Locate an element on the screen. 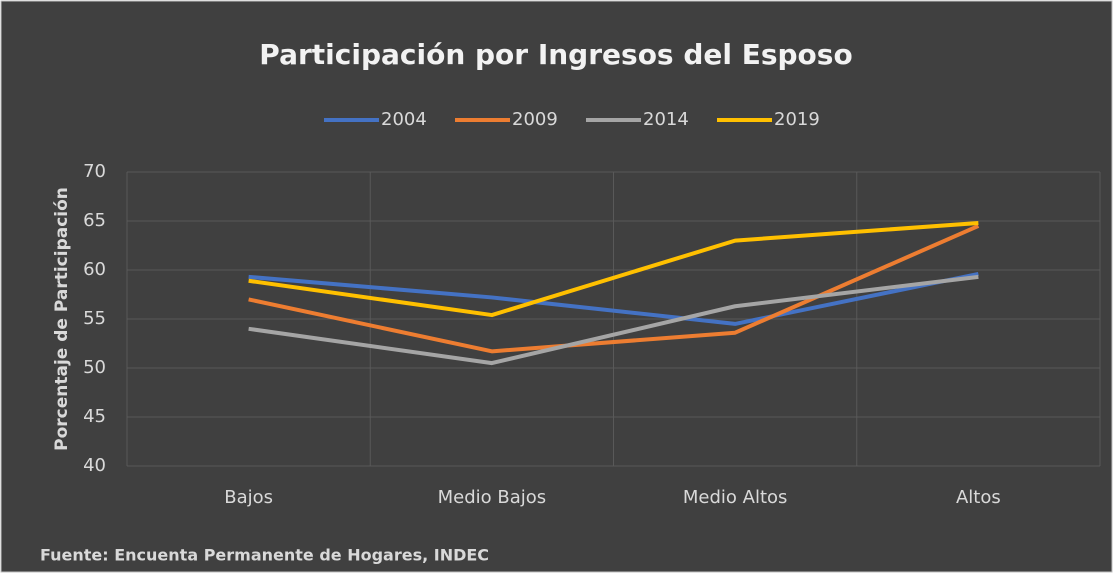 The height and width of the screenshot is (573, 1113). y-axis-label: Porcentaje de Participación is located at coordinates (62, 319).